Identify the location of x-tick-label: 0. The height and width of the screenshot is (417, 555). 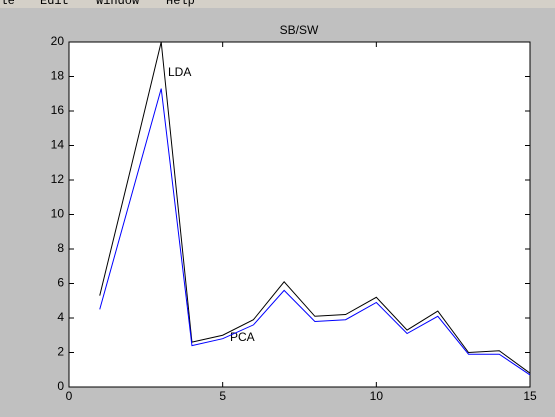
(69, 396).